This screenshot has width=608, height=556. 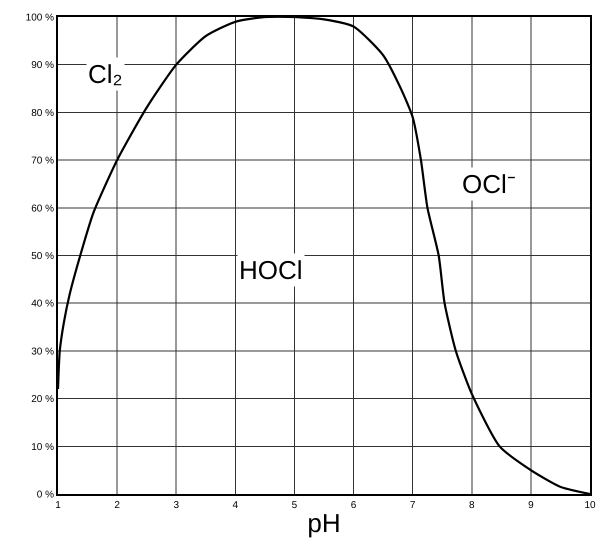 I want to click on x-tick-label: 2, so click(x=117, y=505).